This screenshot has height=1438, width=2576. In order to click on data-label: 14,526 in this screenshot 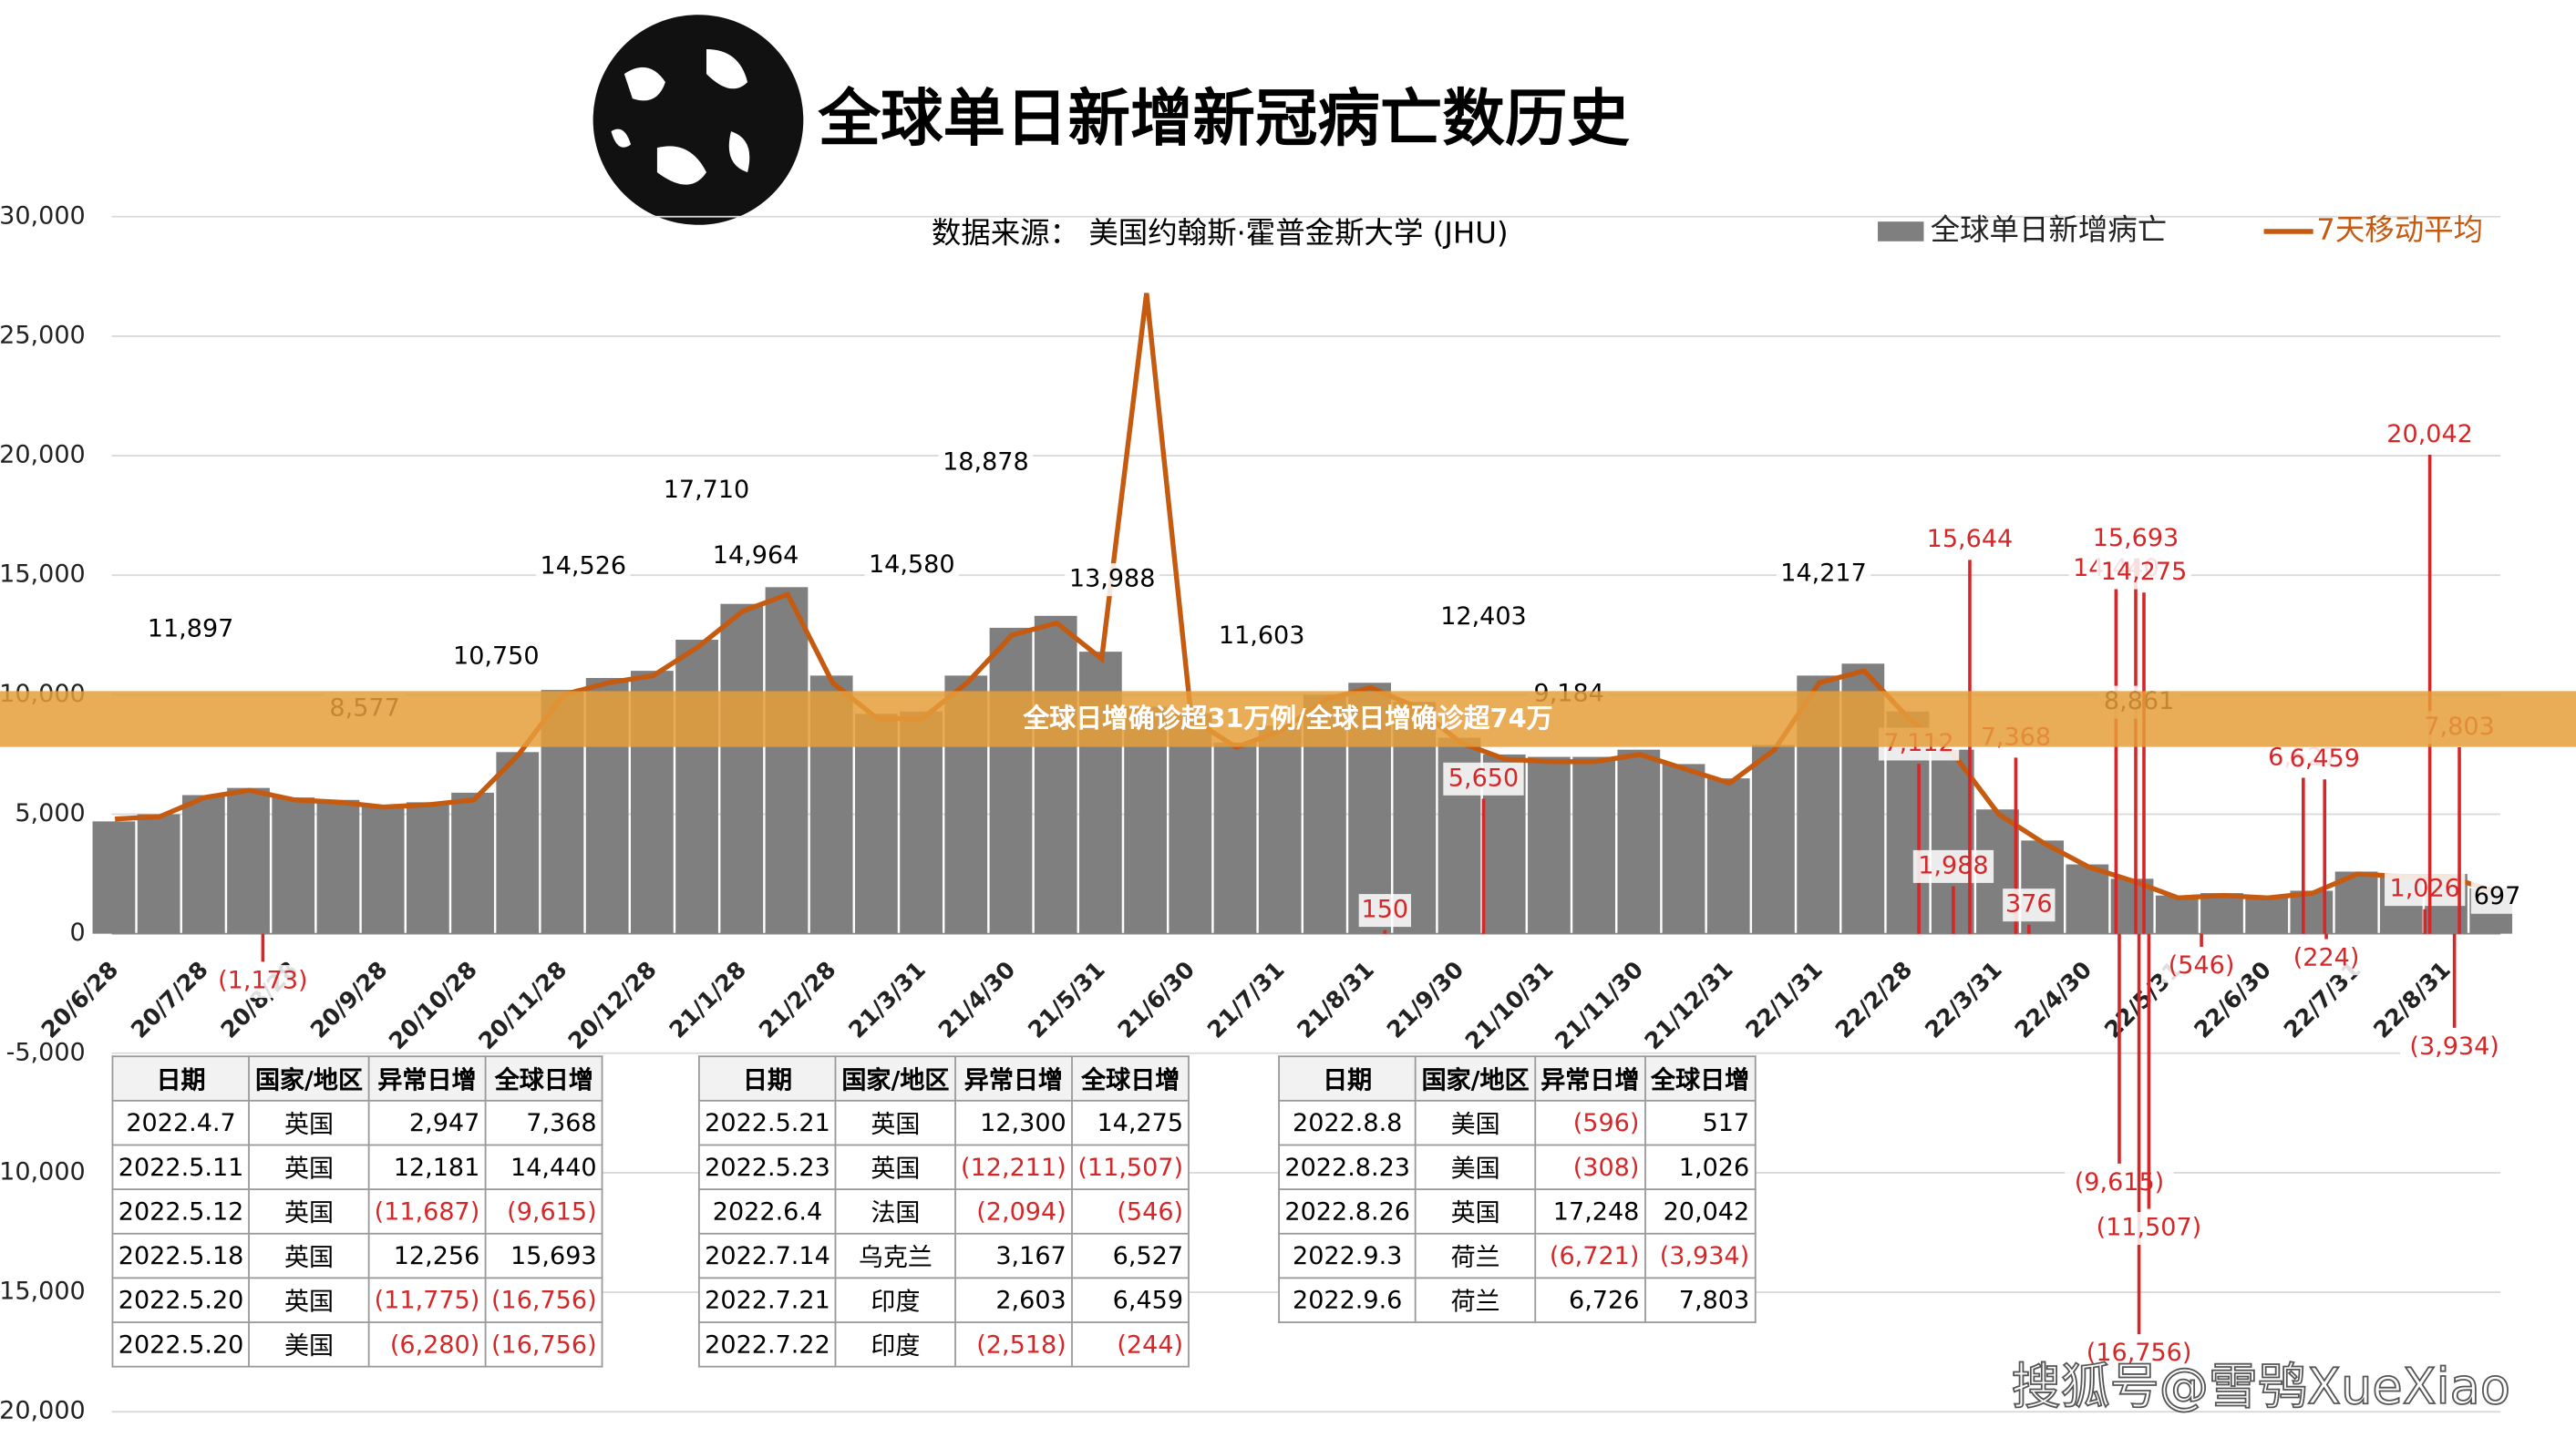, I will do `click(584, 566)`.